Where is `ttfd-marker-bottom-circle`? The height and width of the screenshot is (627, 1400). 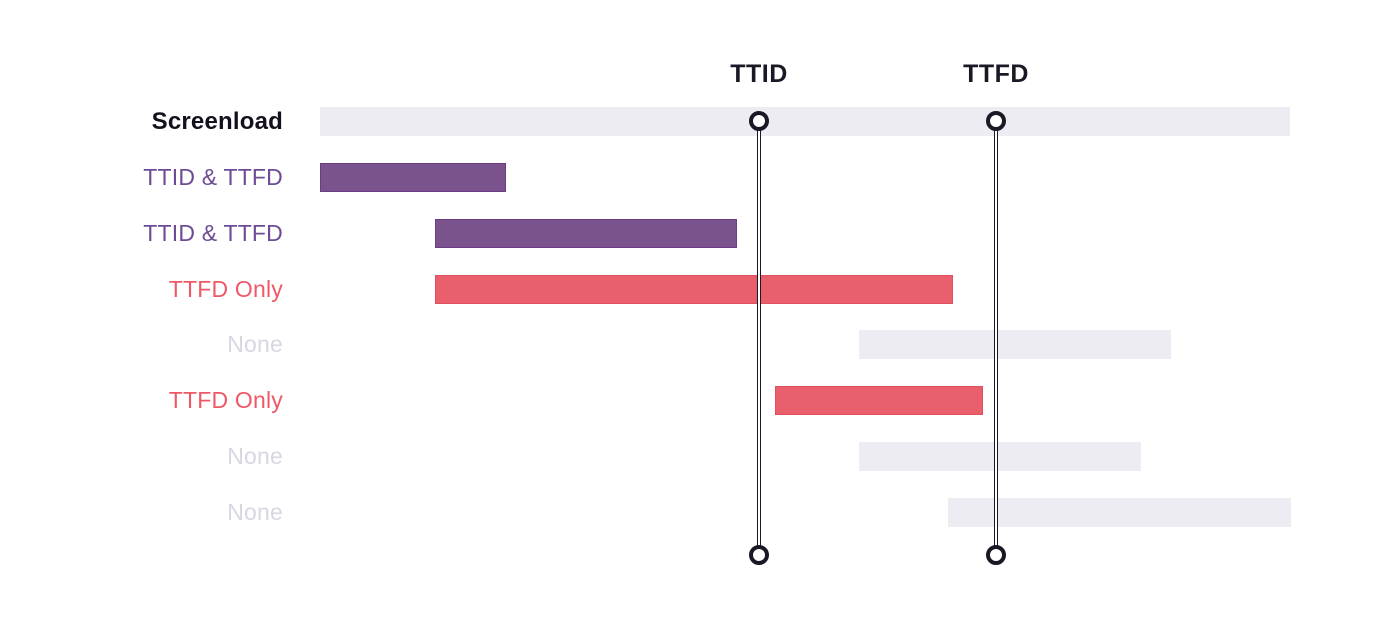 ttfd-marker-bottom-circle is located at coordinates (996, 555).